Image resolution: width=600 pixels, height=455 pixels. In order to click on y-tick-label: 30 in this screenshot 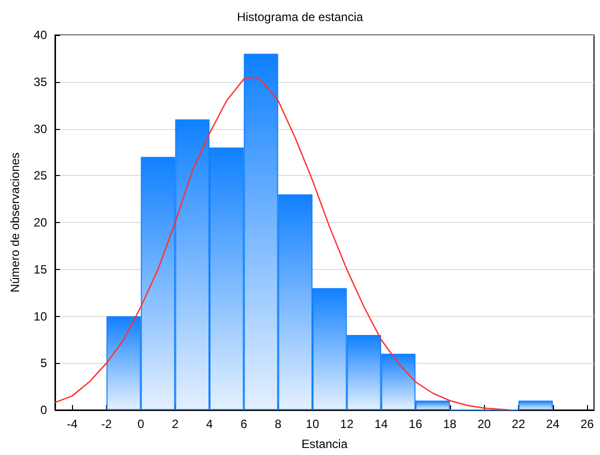, I will do `click(41, 129)`.